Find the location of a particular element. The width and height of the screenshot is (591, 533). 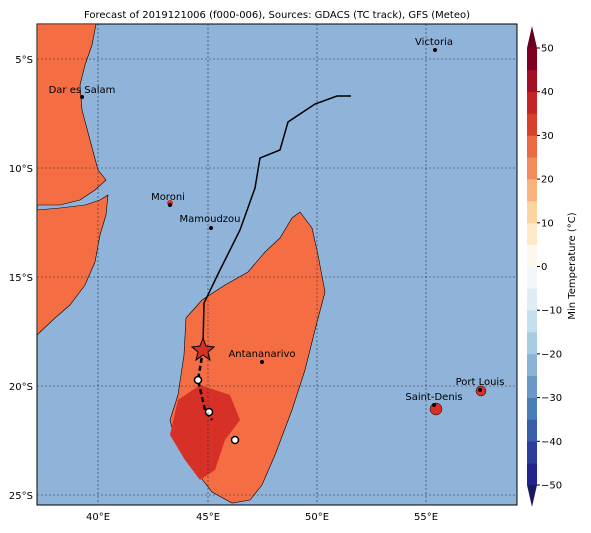

lon-tick-label: 50°E is located at coordinates (317, 517).